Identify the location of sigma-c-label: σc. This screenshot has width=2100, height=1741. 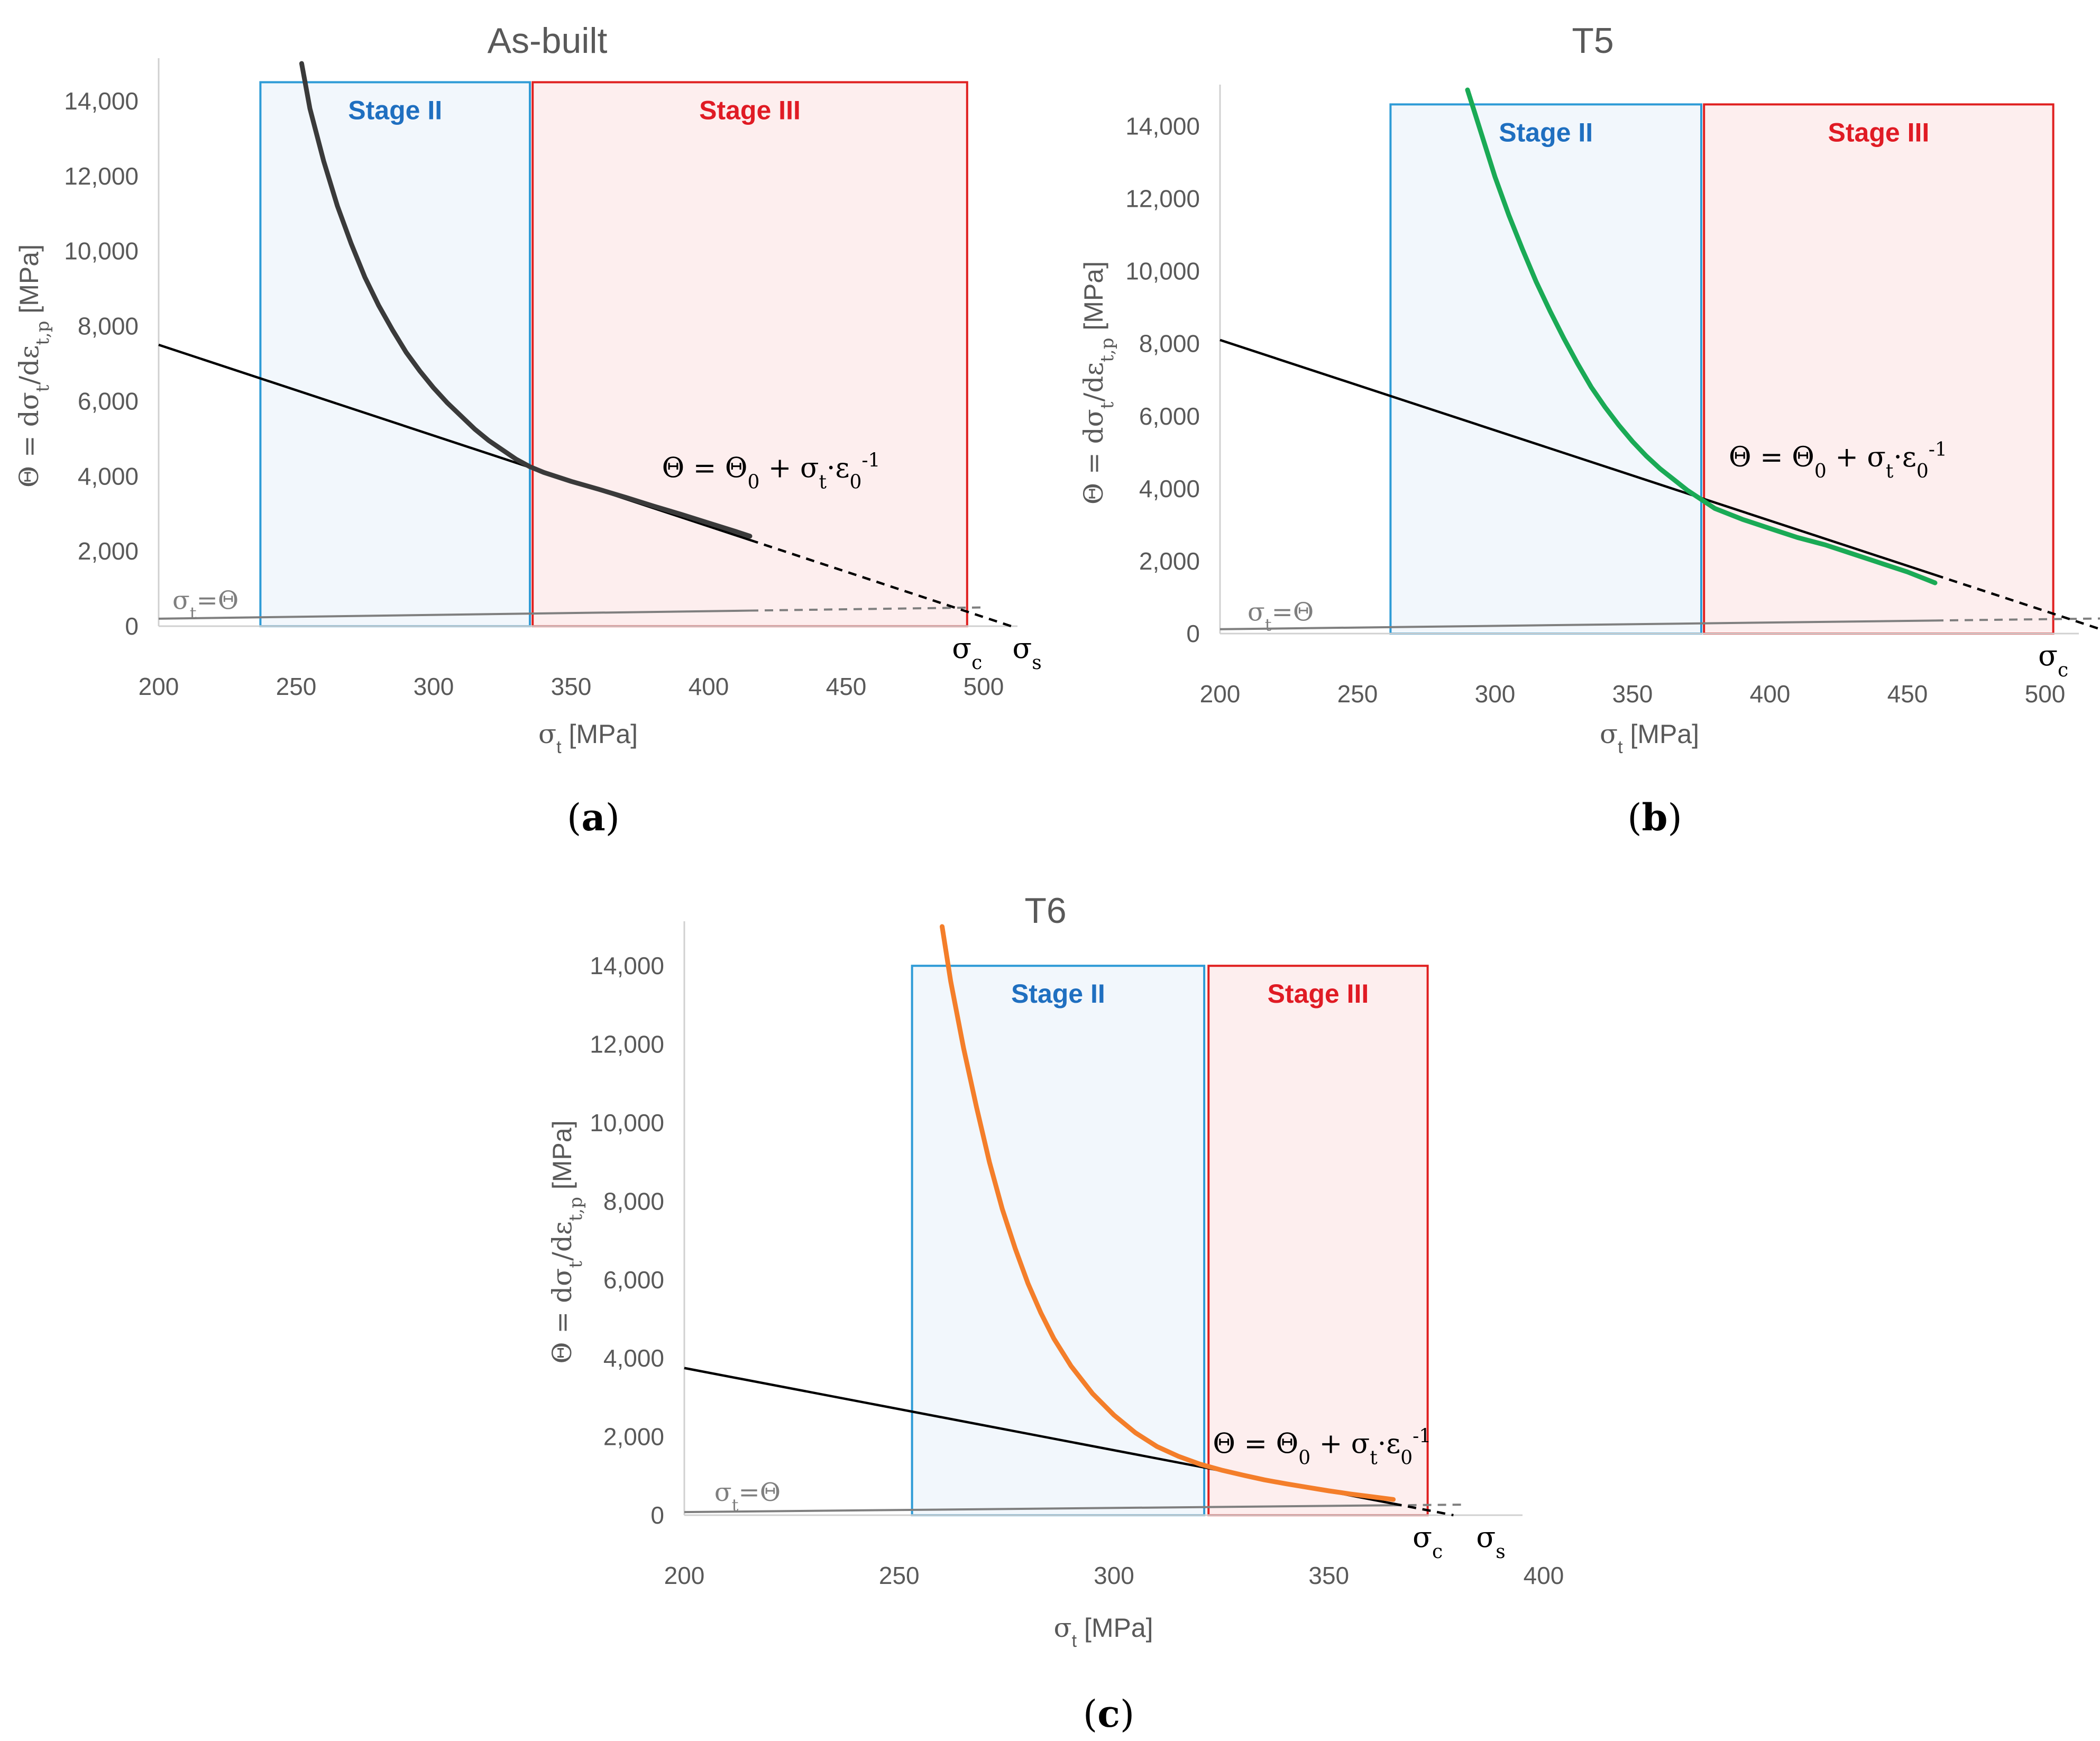
(1428, 1541).